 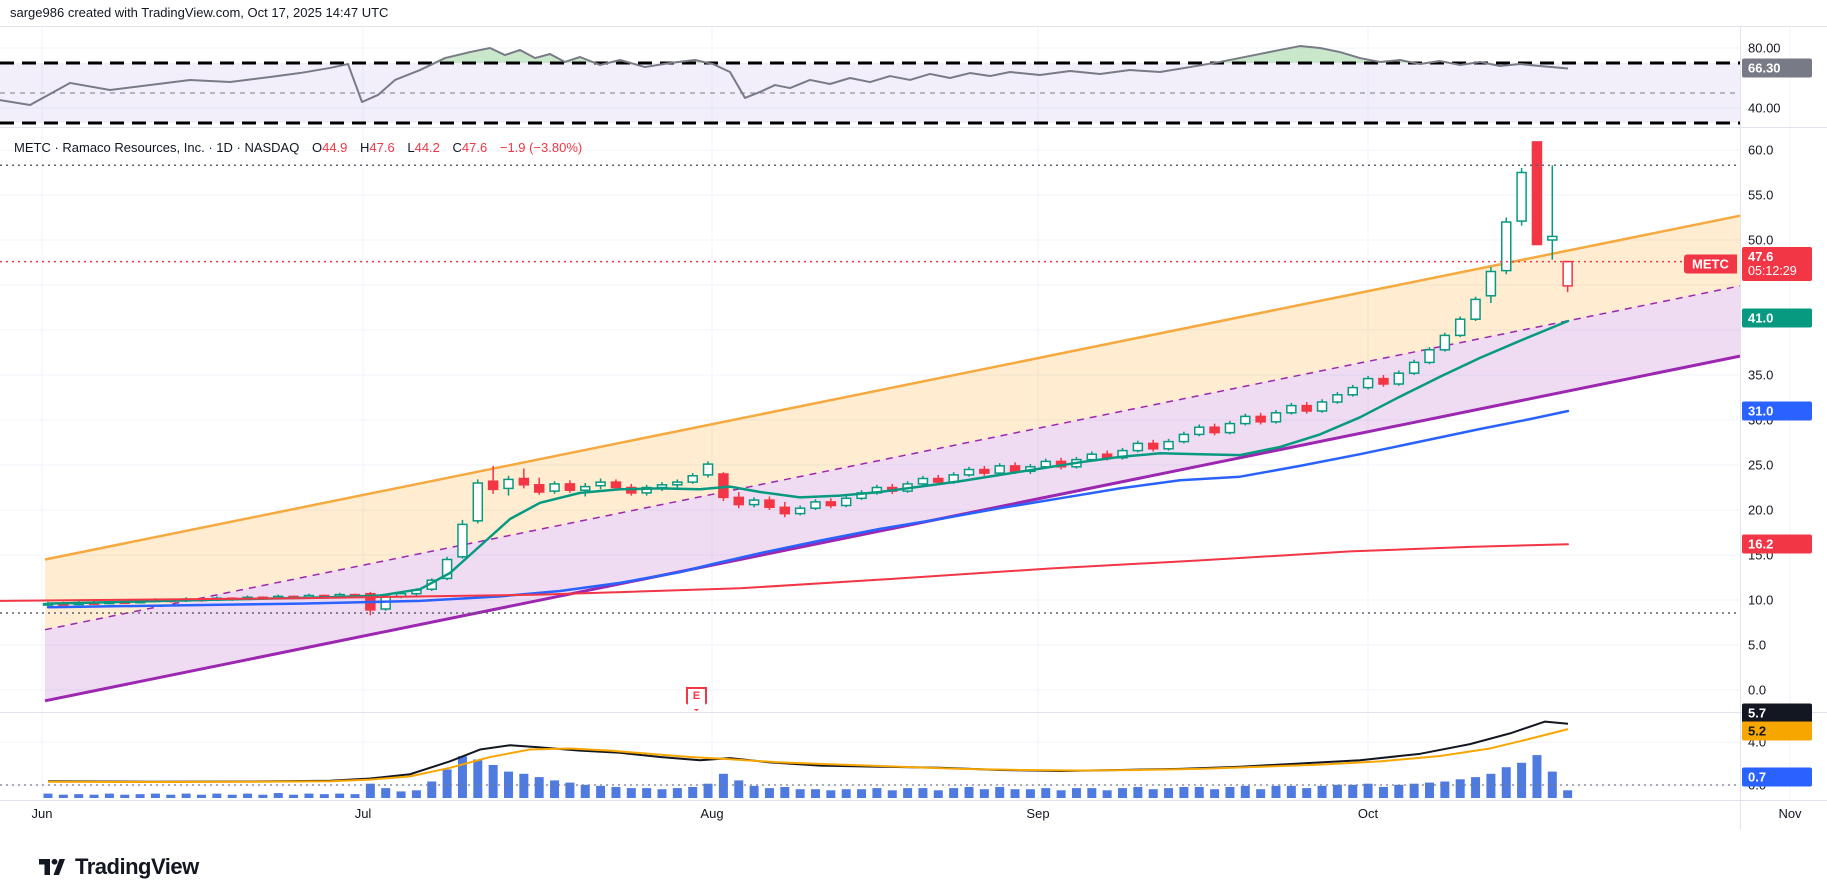 What do you see at coordinates (118, 867) in the screenshot?
I see `tradingview-logo: TradingView` at bounding box center [118, 867].